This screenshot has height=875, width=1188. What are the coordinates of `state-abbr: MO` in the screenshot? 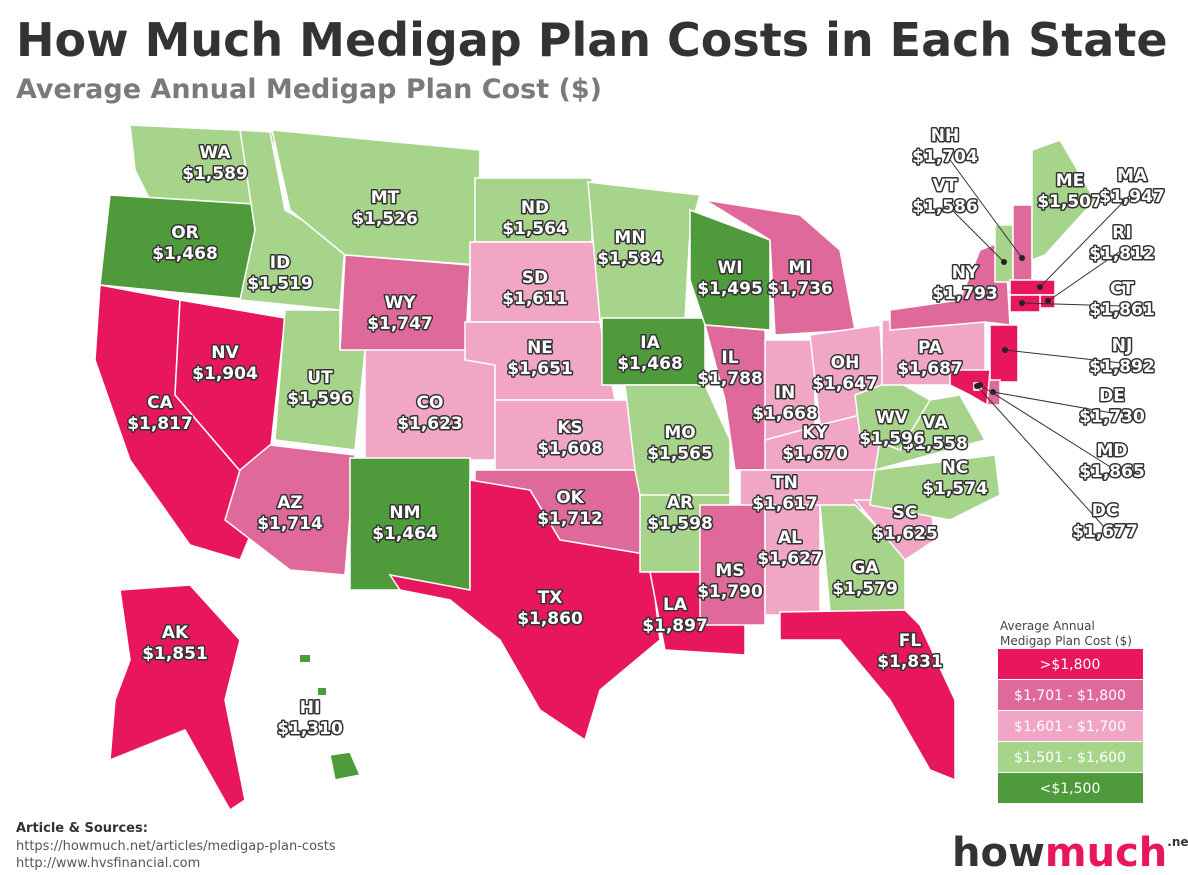 It's located at (679, 433).